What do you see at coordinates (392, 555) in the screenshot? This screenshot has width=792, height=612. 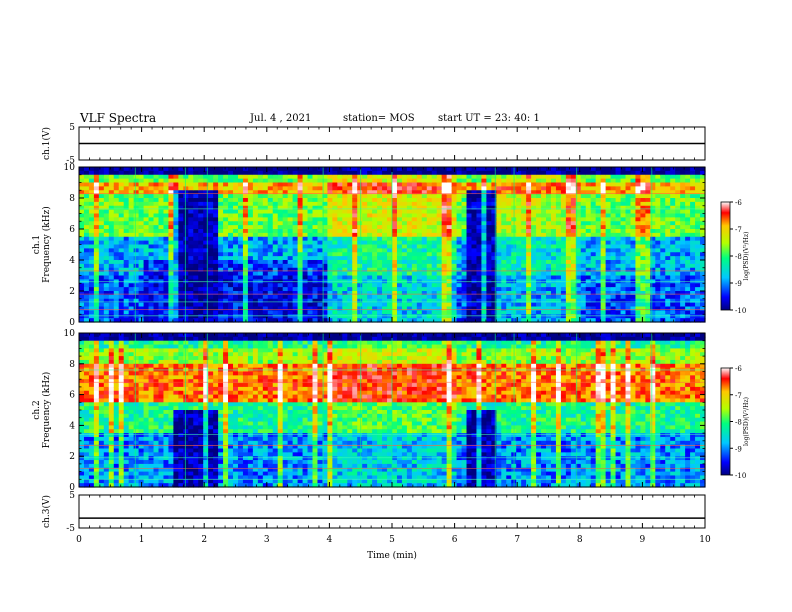 I see `x-axis-label: Time (min)` at bounding box center [392, 555].